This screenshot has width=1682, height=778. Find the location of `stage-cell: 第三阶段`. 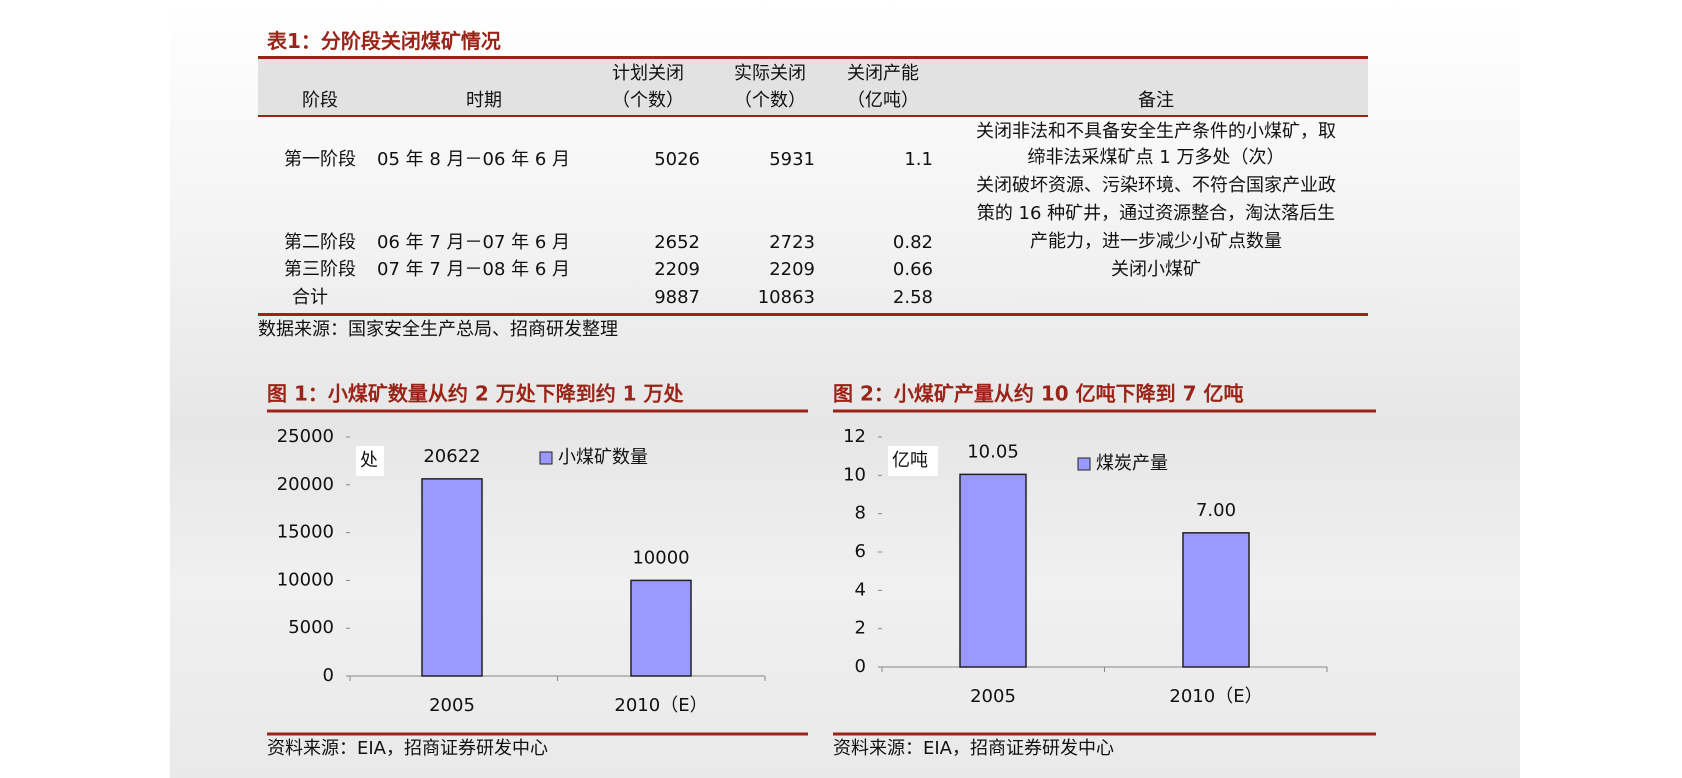

stage-cell: 第三阶段 is located at coordinates (320, 269).